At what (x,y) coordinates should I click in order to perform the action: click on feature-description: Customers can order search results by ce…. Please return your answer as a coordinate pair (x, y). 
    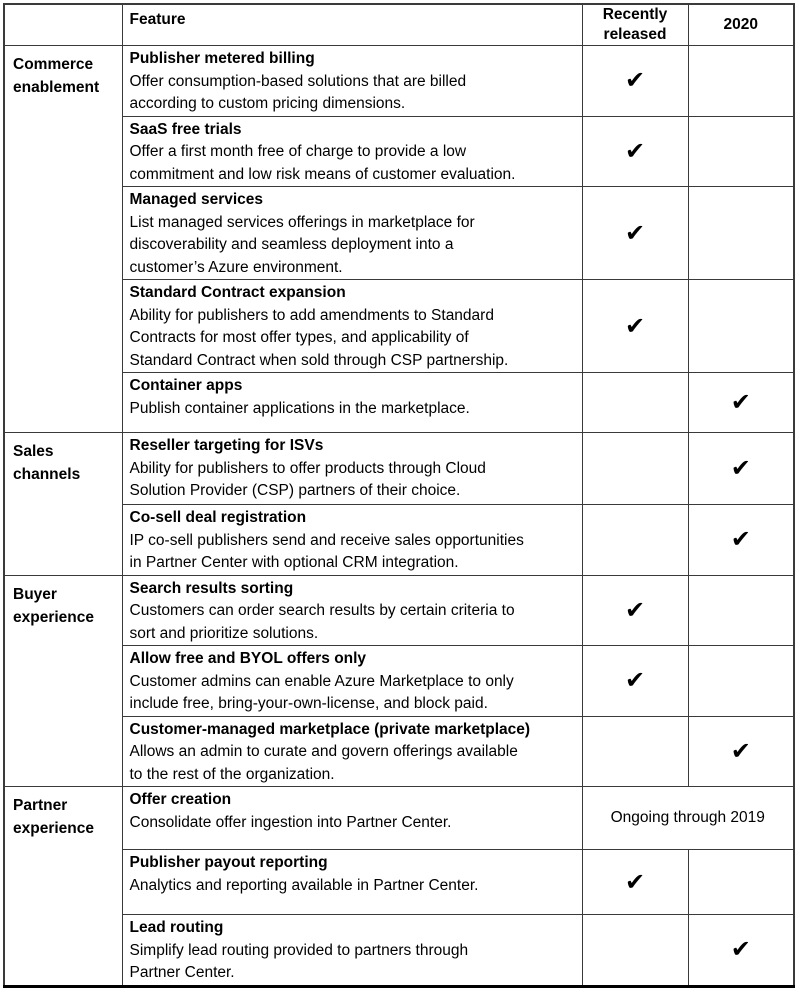
    Looking at the image, I should click on (322, 622).